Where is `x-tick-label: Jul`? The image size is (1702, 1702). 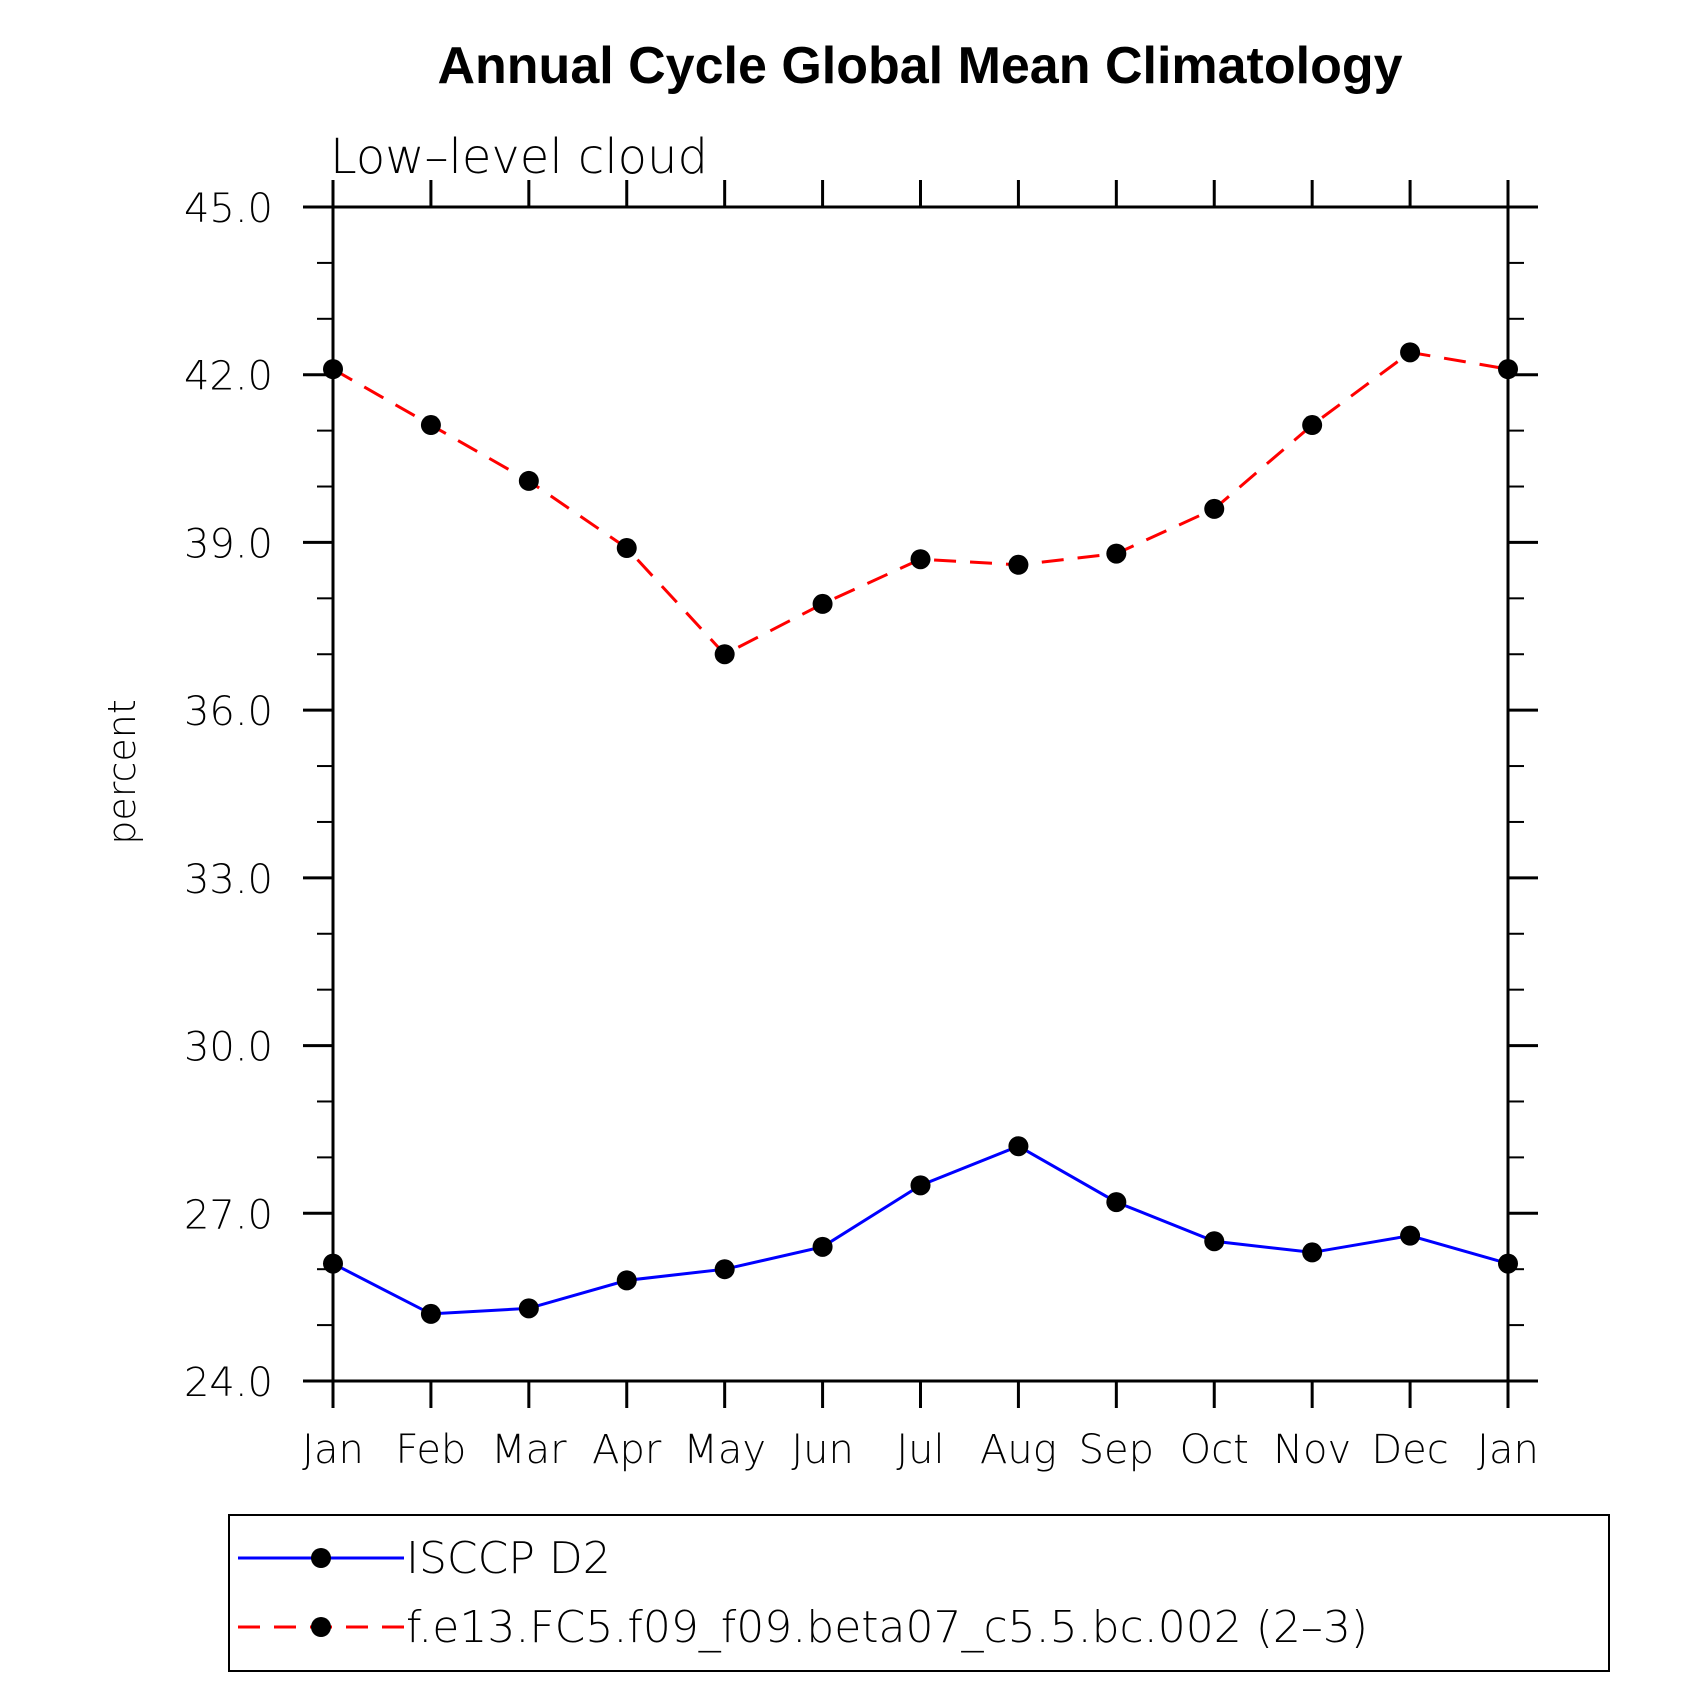 x-tick-label: Jul is located at coordinates (920, 1450).